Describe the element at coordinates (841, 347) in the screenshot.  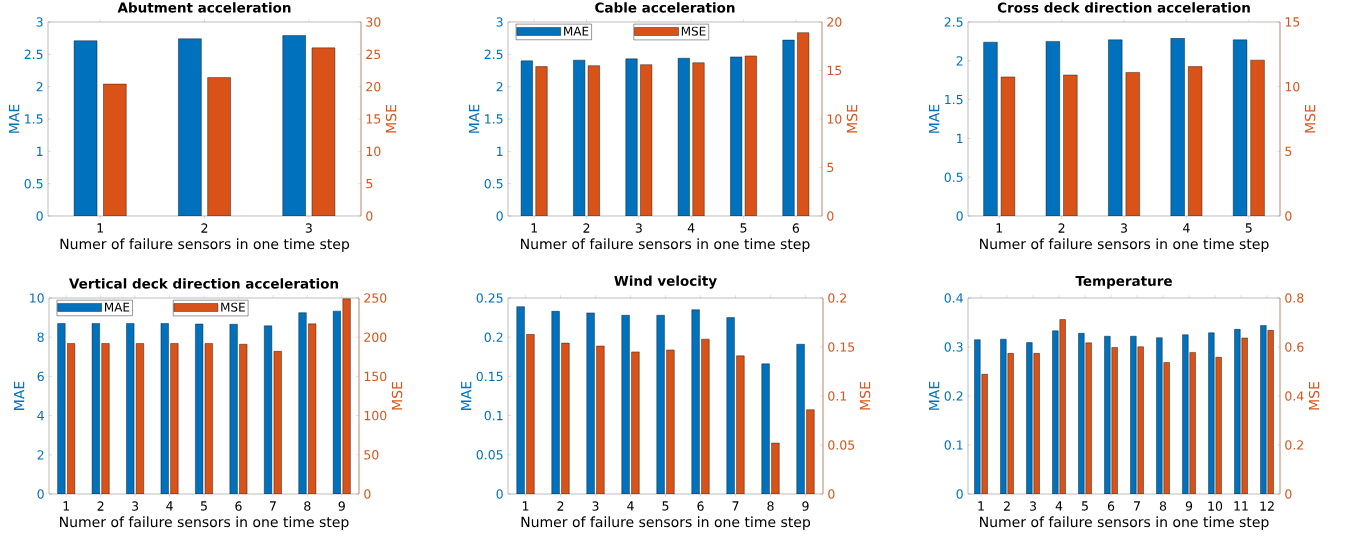
I see `y2-tick-label: 0.15` at that location.